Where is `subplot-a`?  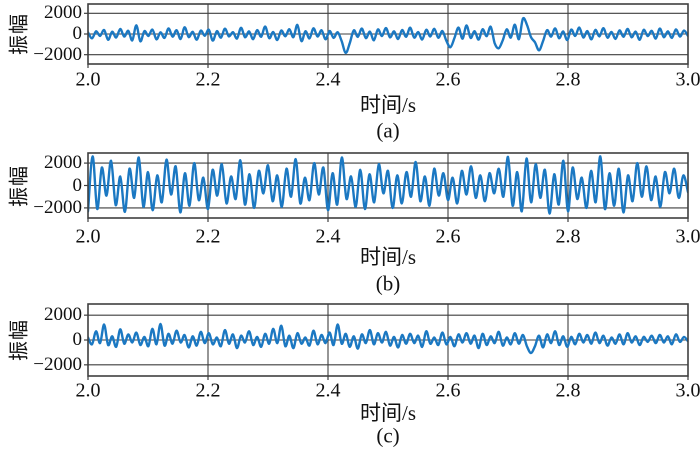 subplot-a is located at coordinates (386, 35).